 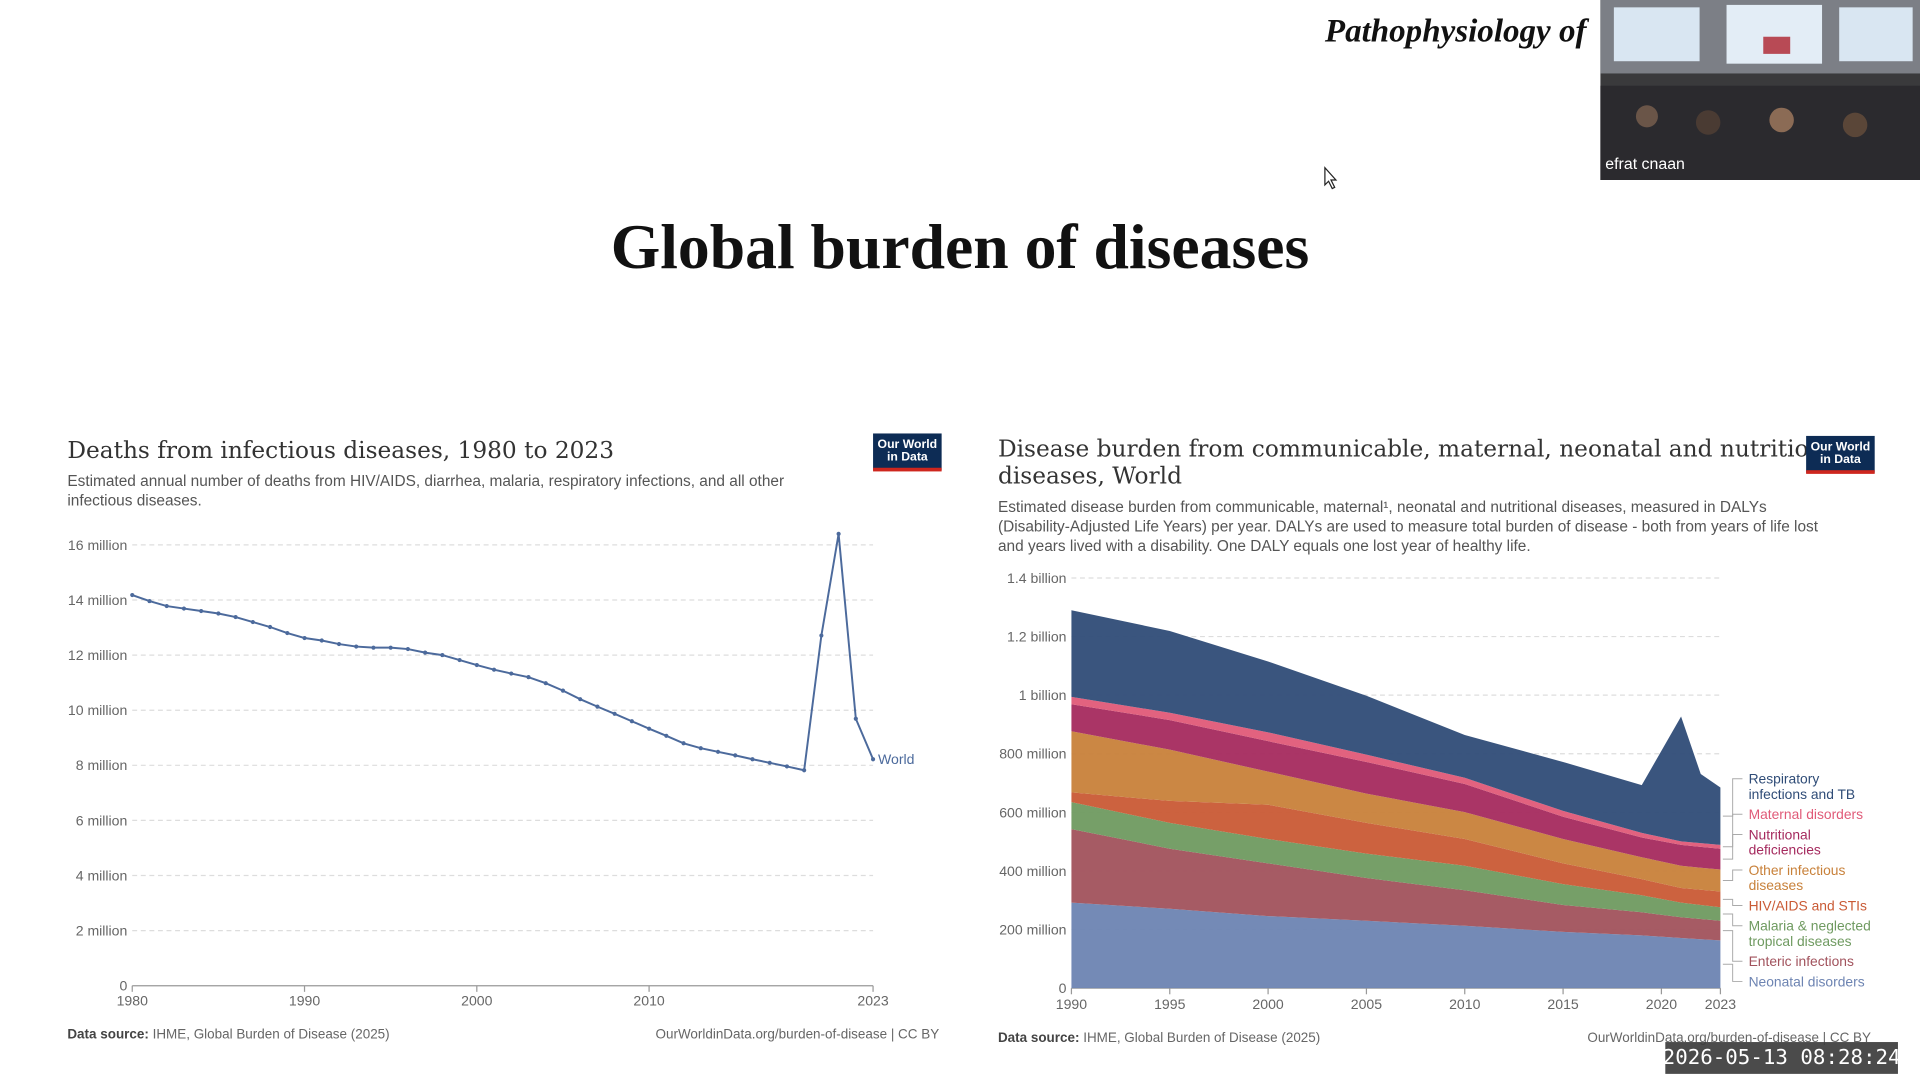 I want to click on y-tick-label: 1 billion, so click(x=1043, y=695).